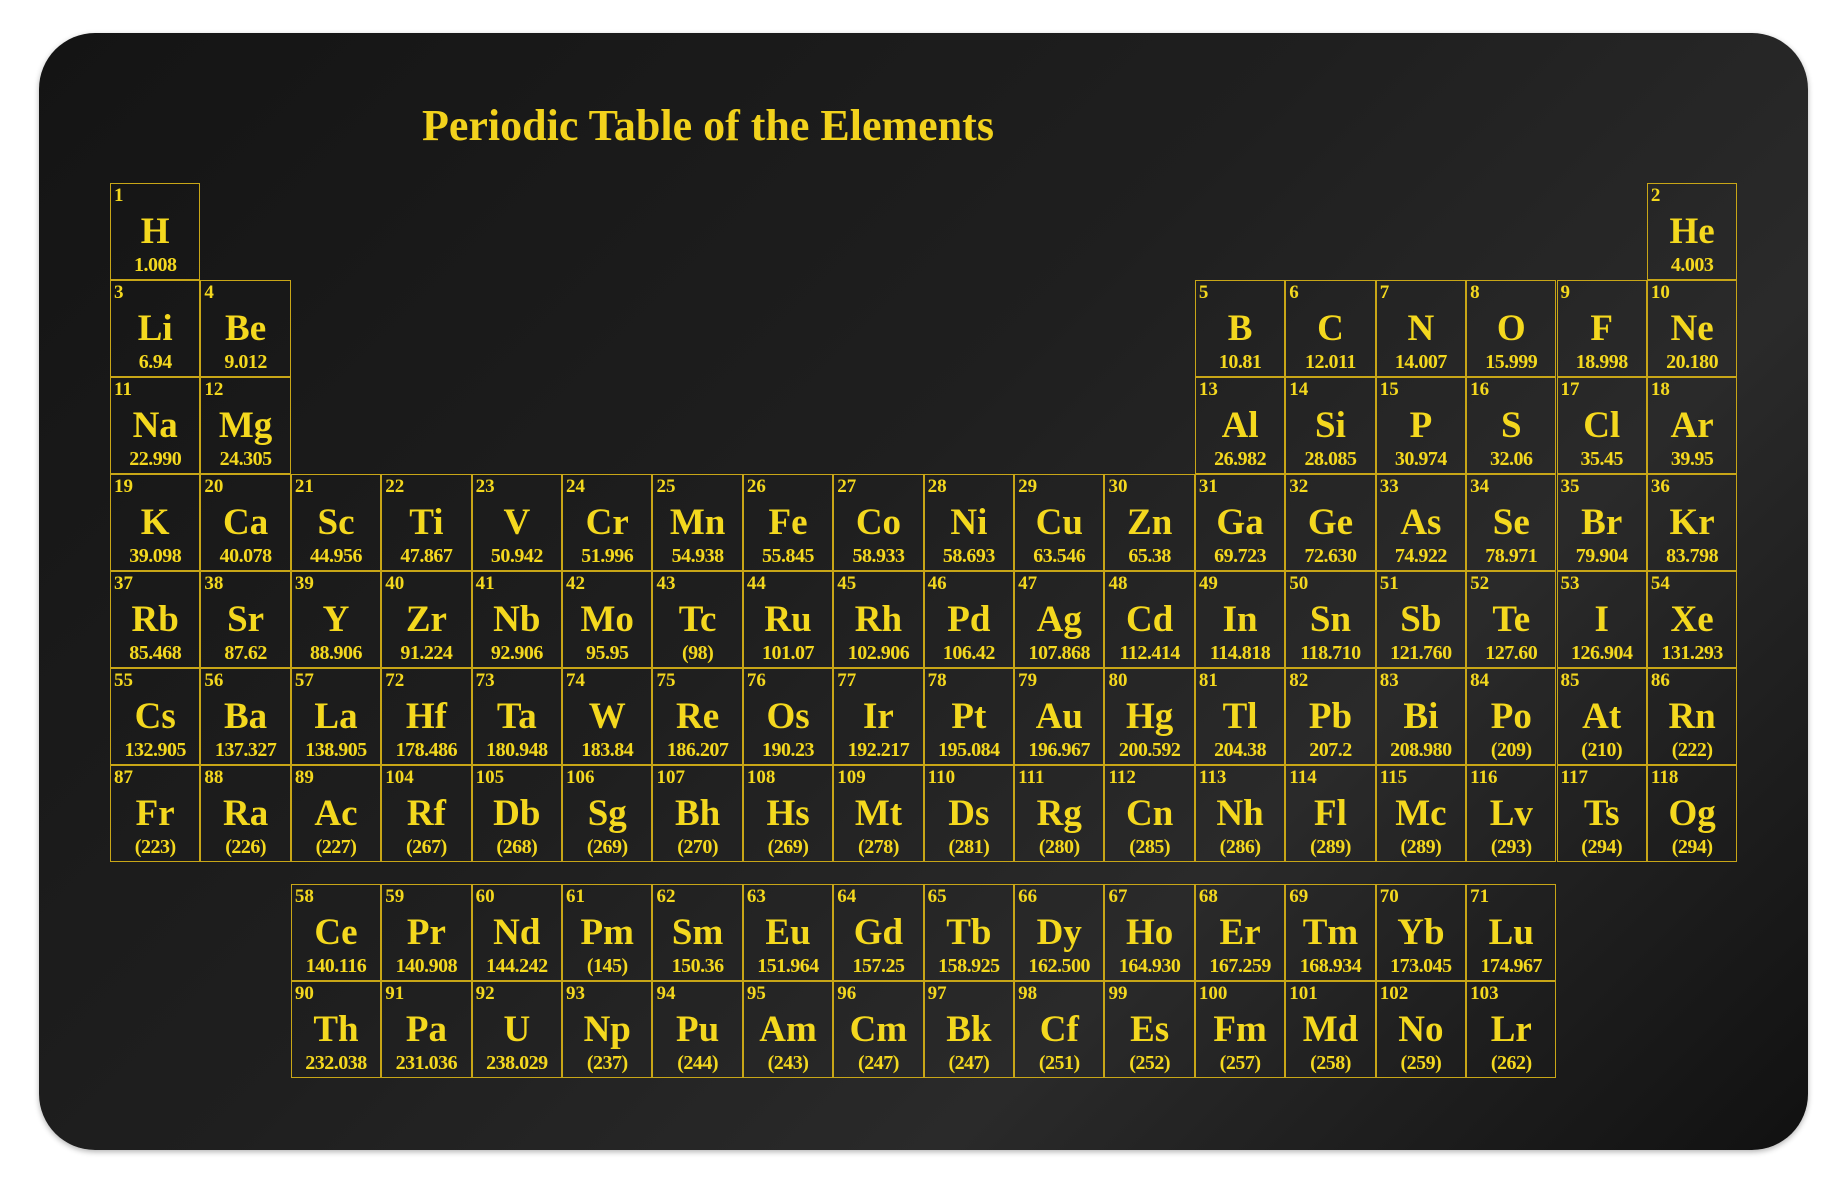 This screenshot has height=1178, width=1846. Describe the element at coordinates (214, 486) in the screenshot. I see `atomic-number: 20` at that location.